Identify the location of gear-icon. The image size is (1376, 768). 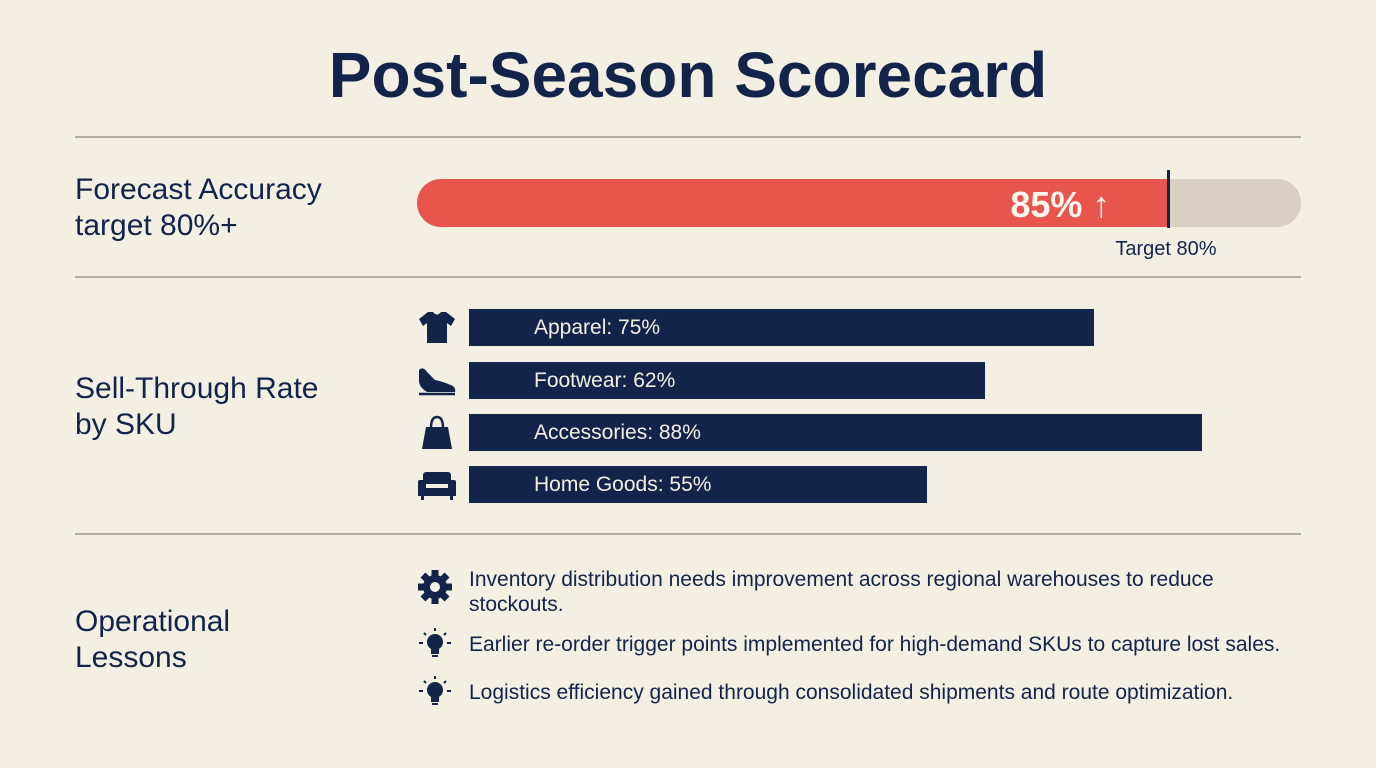
(435, 587).